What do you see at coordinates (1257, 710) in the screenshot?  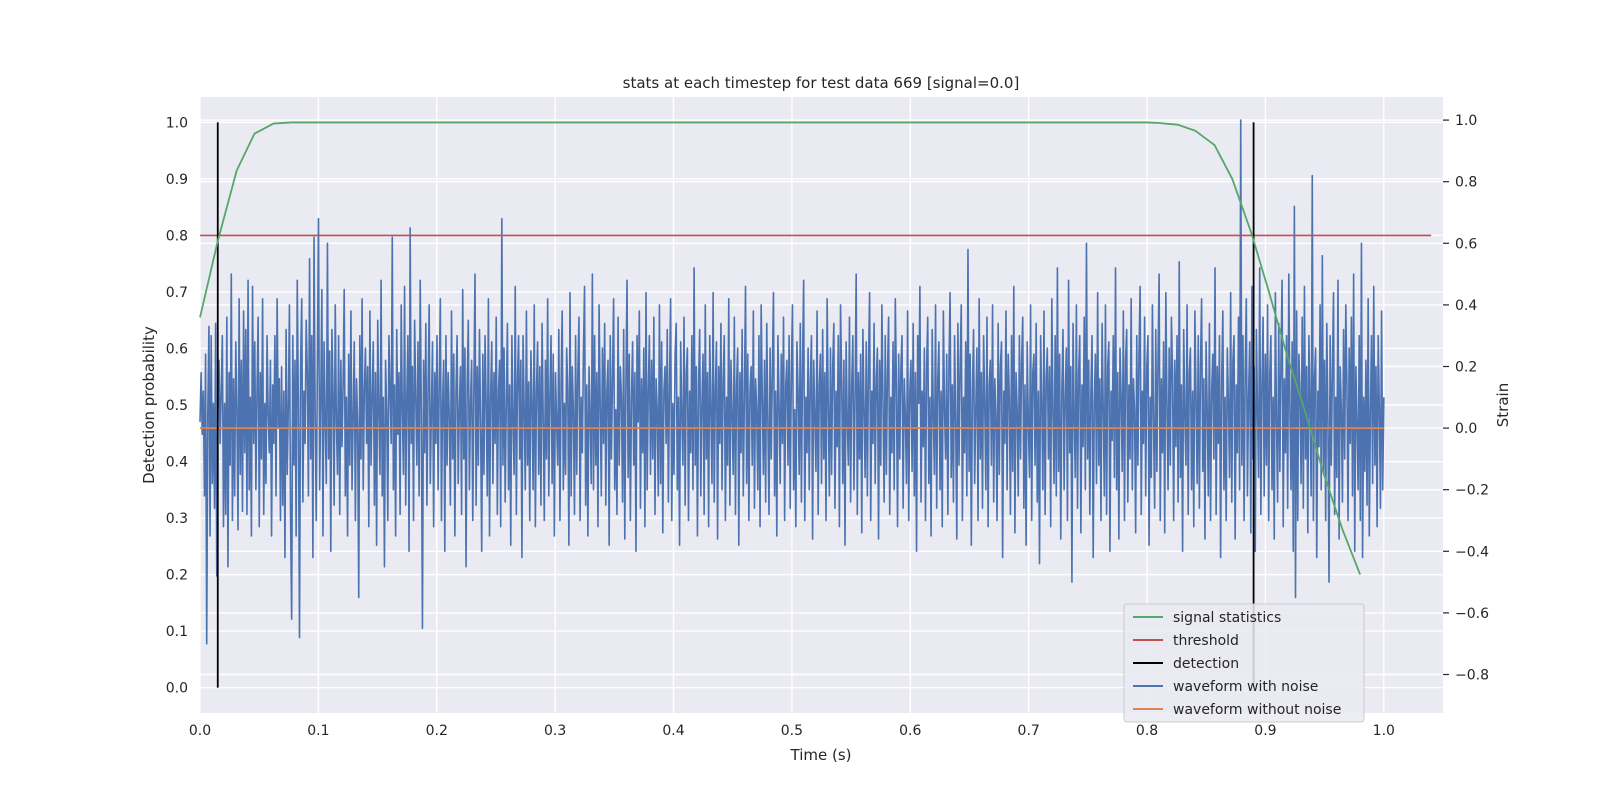 I see `legend-label-waveform-without-noise: waveform without noise` at bounding box center [1257, 710].